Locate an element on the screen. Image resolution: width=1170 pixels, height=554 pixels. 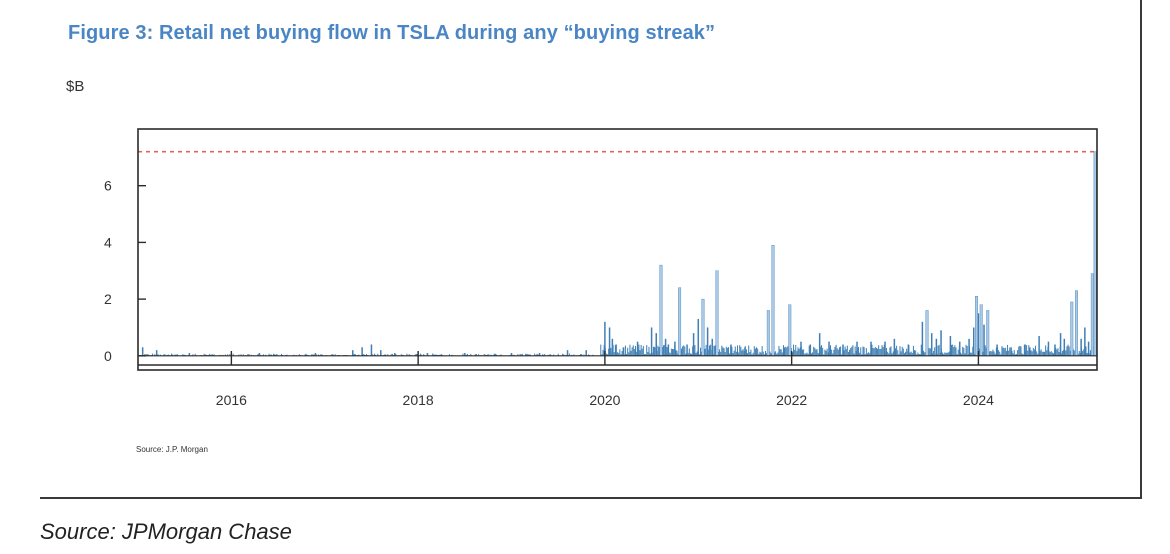
y-tick-label: 2 is located at coordinates (108, 299).